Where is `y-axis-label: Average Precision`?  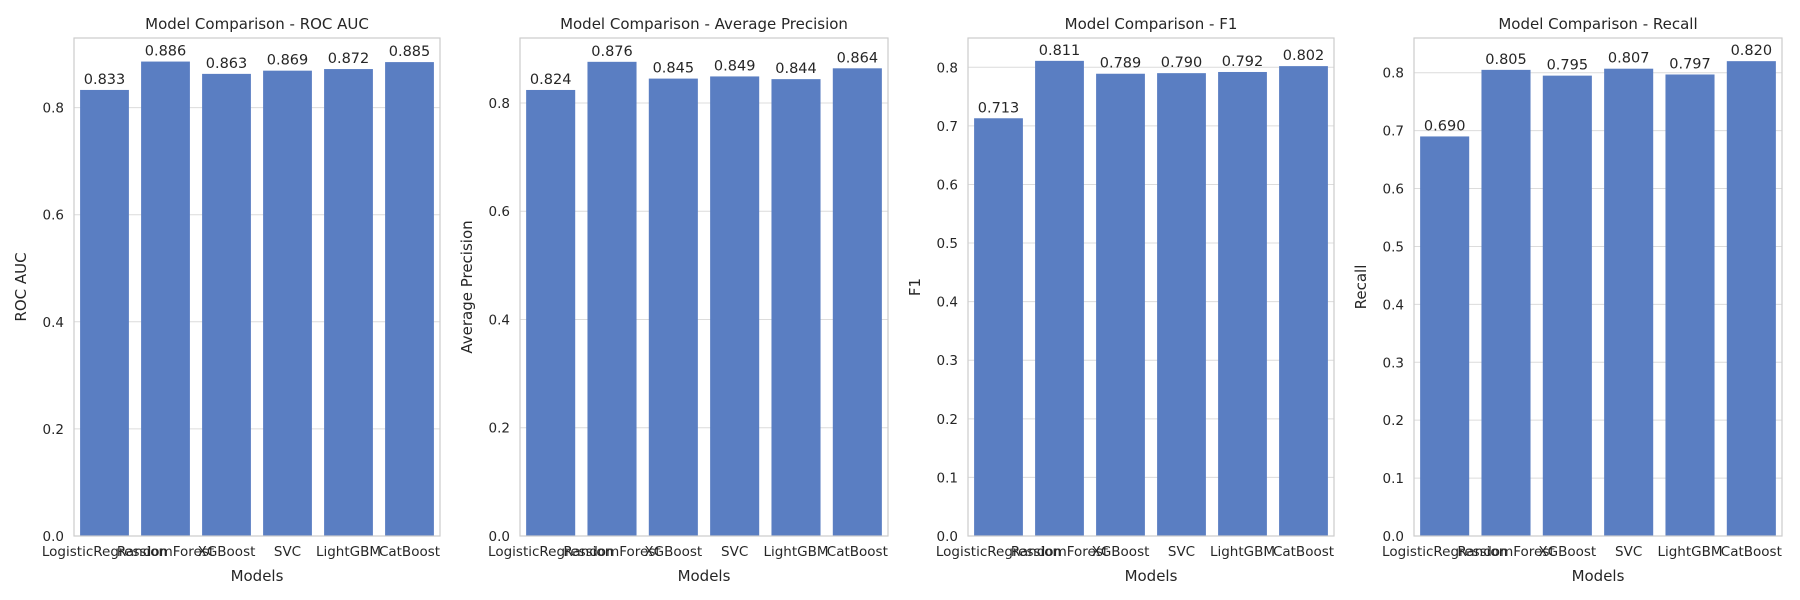
y-axis-label: Average Precision is located at coordinates (467, 286).